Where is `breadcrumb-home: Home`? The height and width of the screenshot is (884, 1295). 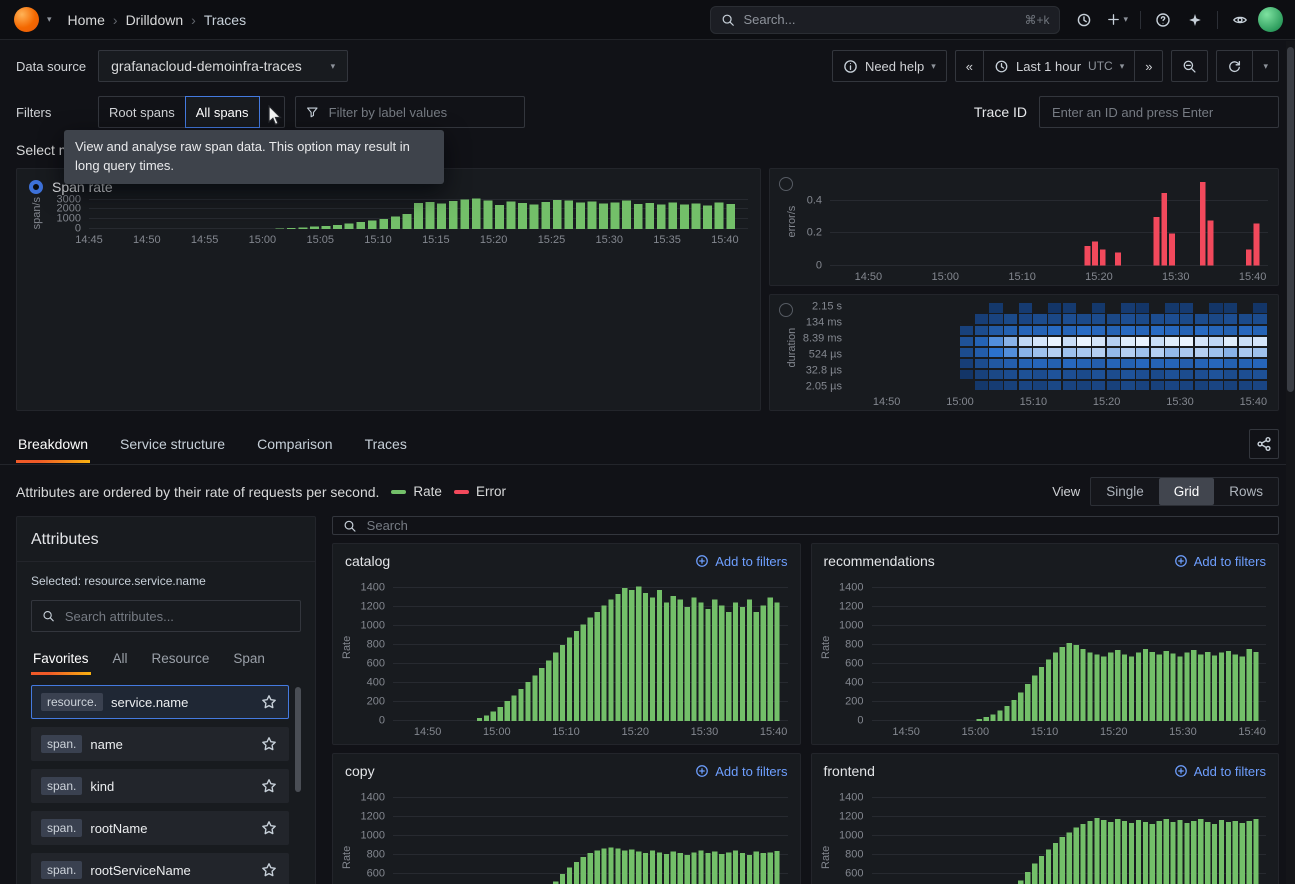
breadcrumb-home: Home is located at coordinates (86, 19).